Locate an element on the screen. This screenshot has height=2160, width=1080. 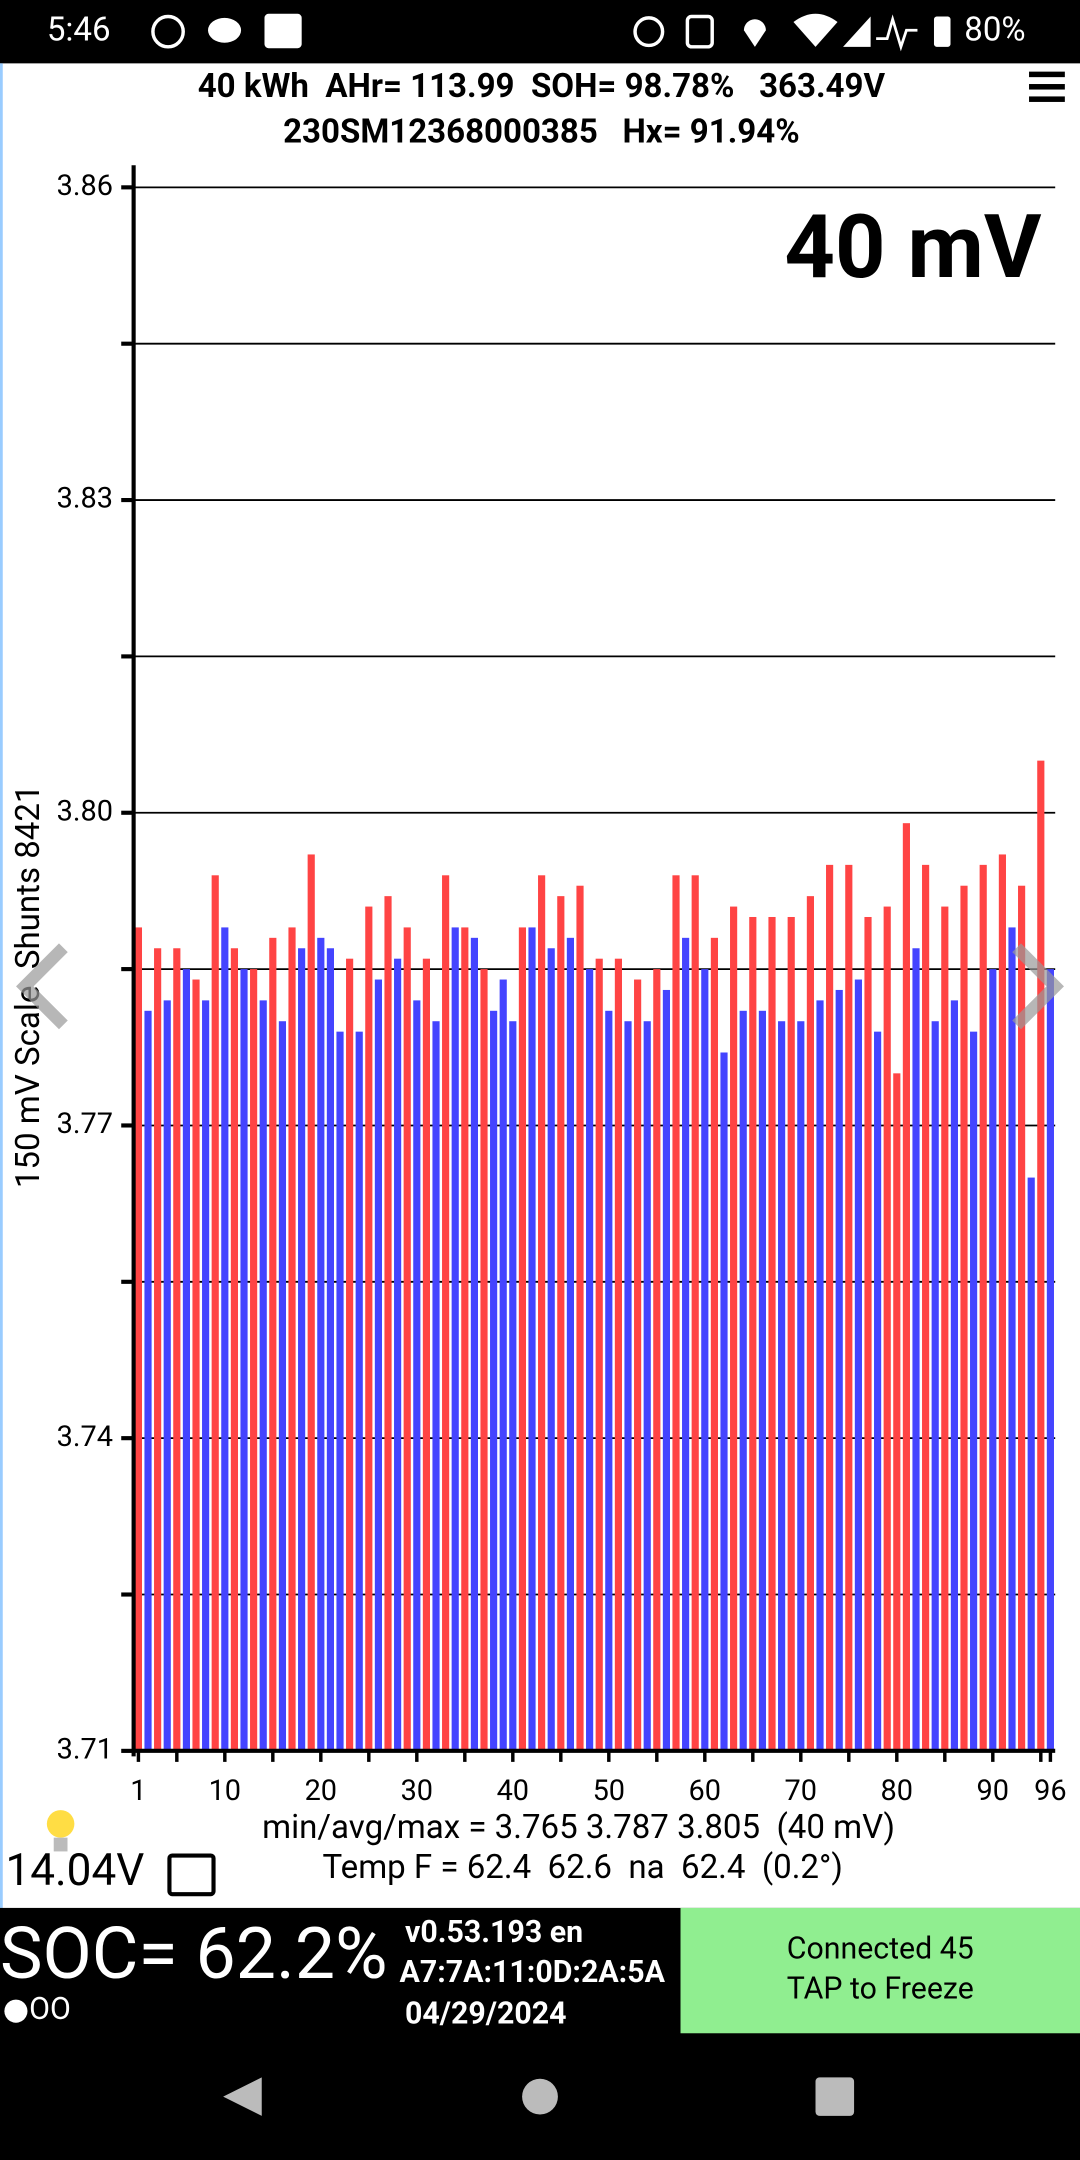
bulb-icon is located at coordinates (60, 1824).